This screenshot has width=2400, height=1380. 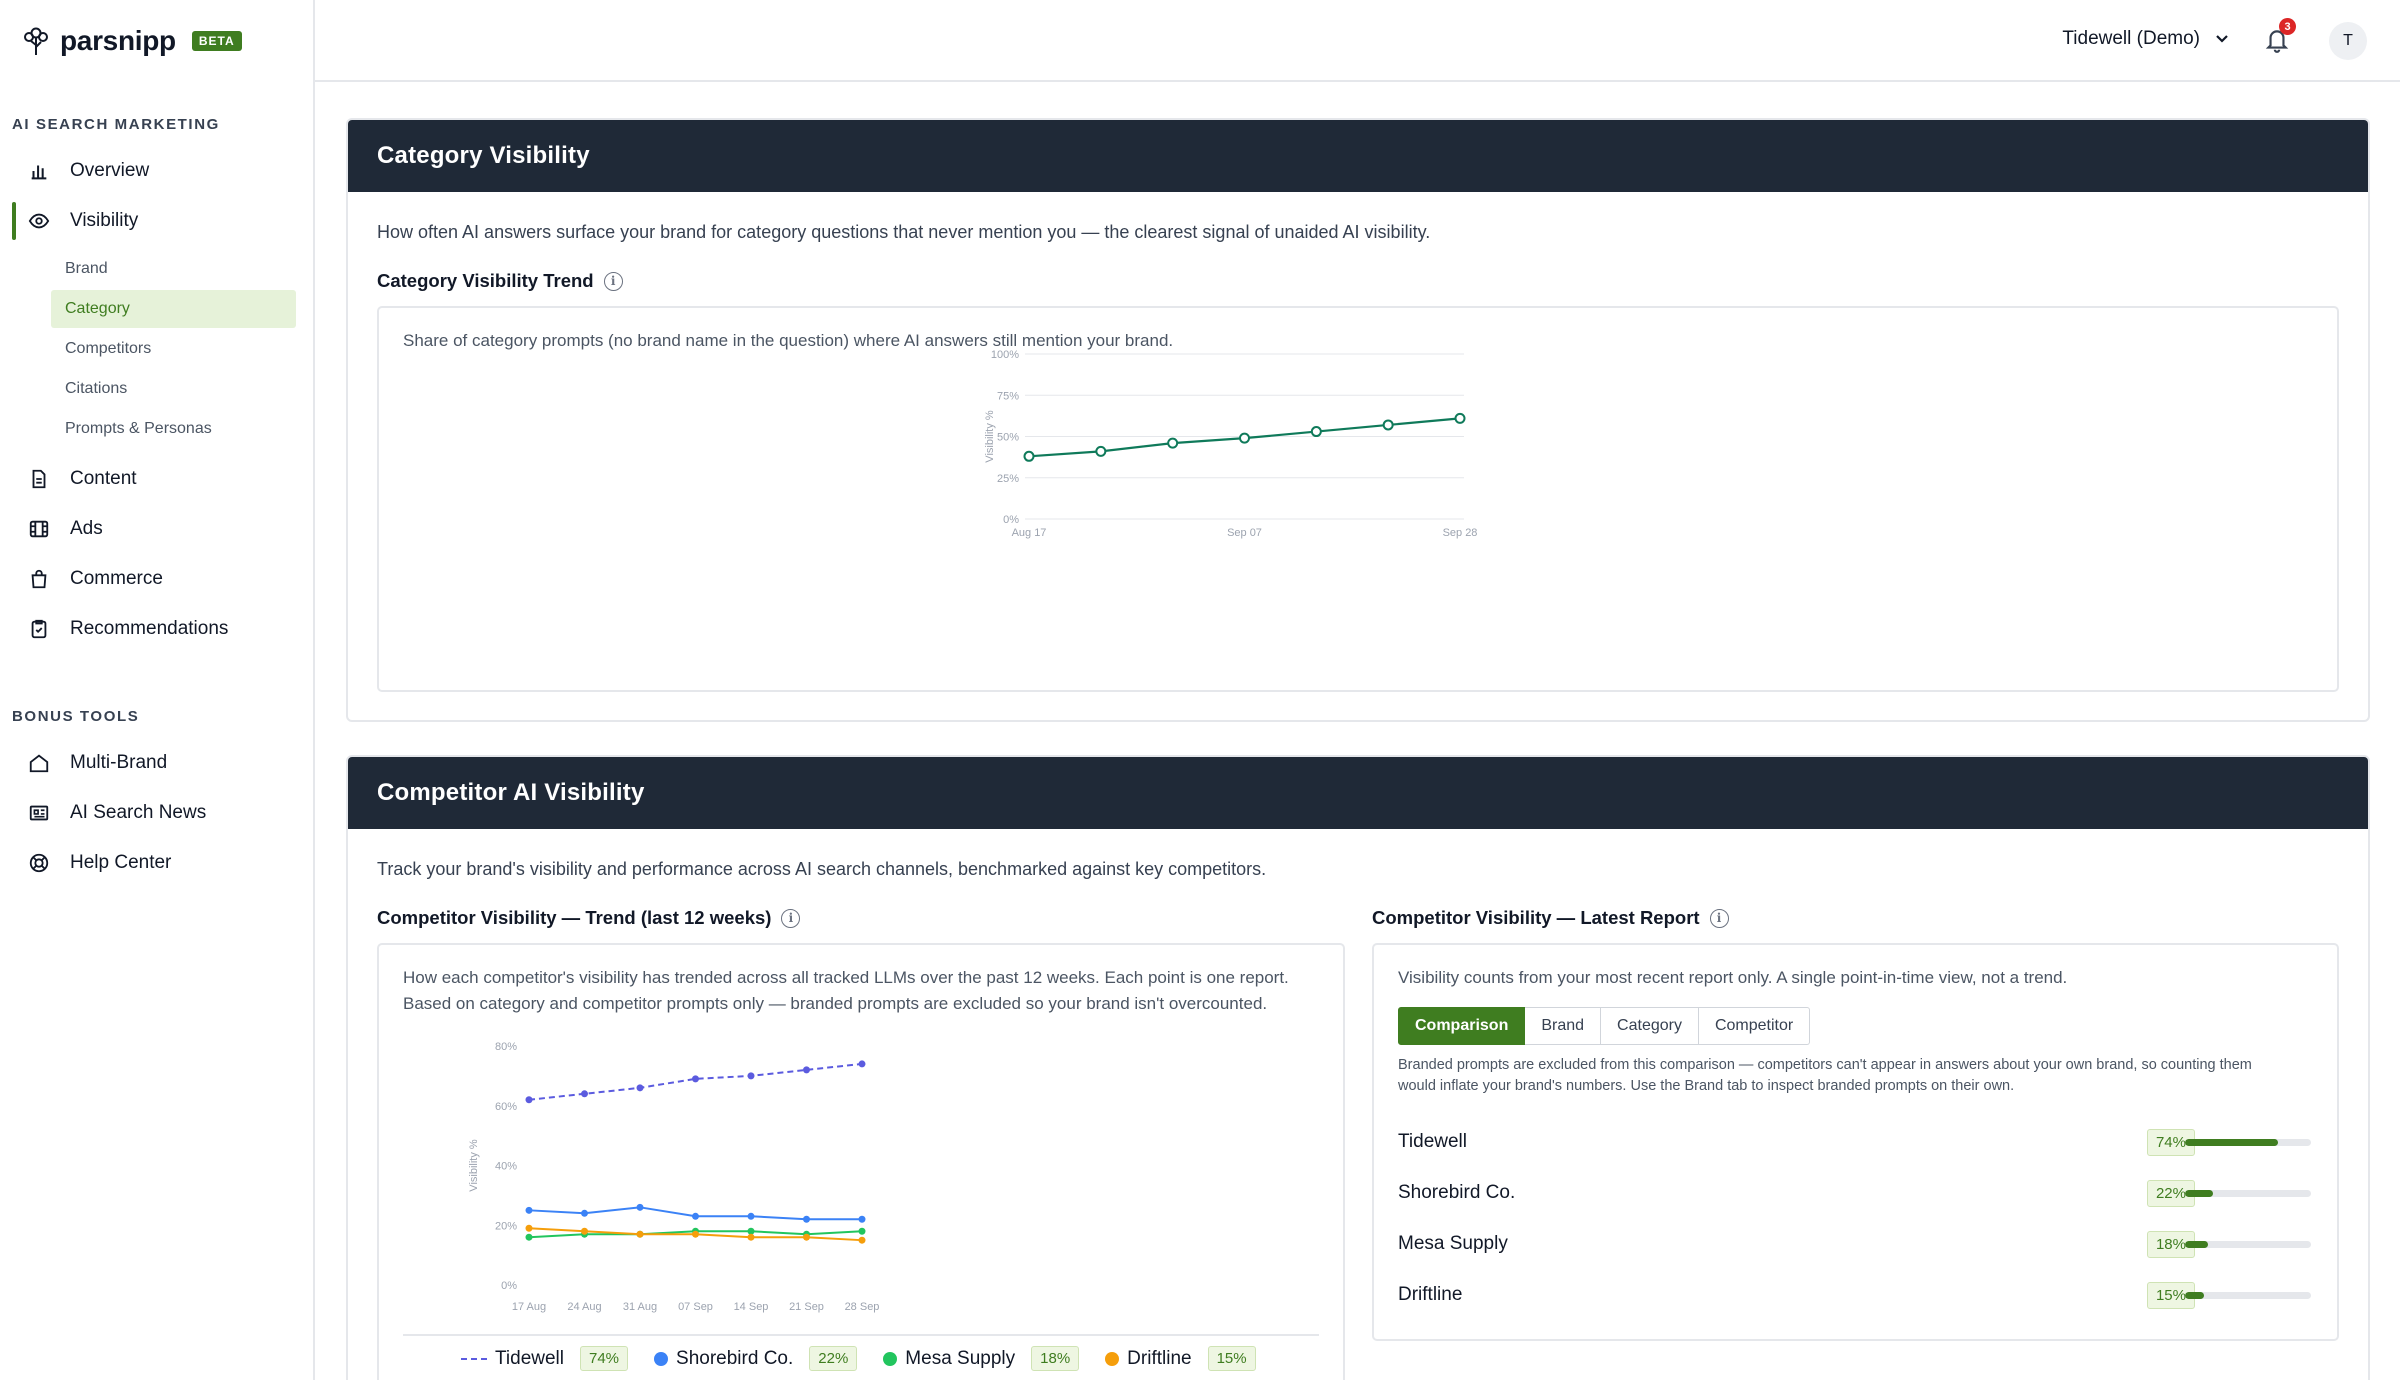 What do you see at coordinates (833, 1358) in the screenshot?
I see `legend-badge: 22%` at bounding box center [833, 1358].